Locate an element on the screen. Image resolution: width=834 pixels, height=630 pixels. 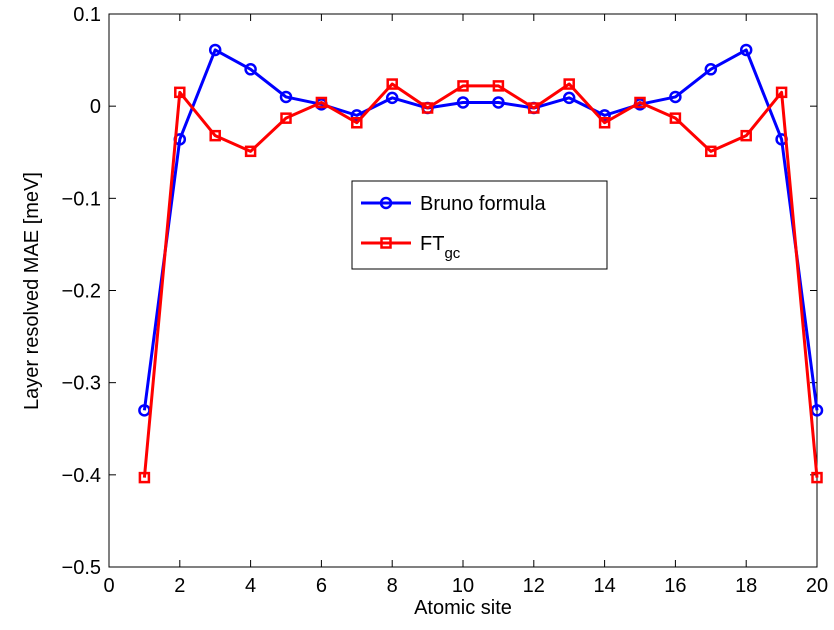
legend-marker-bruno is located at coordinates (386, 203).